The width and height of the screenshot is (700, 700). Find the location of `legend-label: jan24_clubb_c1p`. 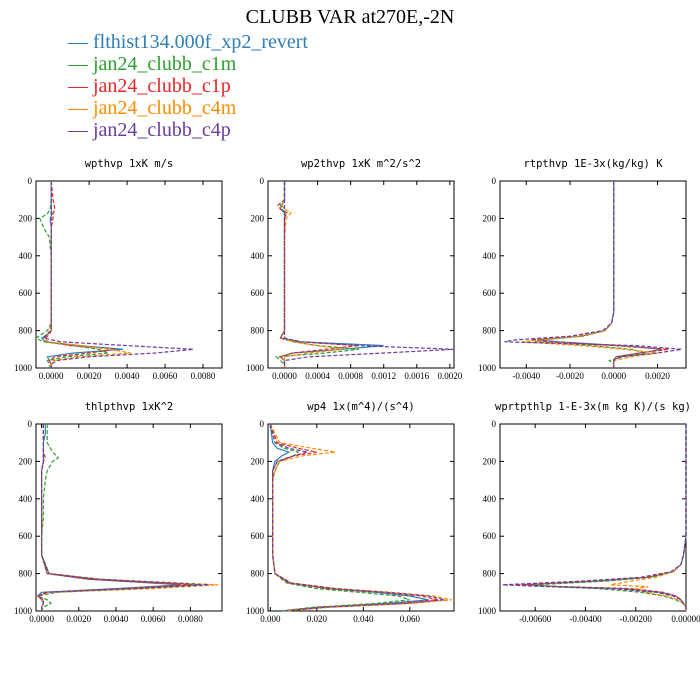

legend-label: jan24_clubb_c1p is located at coordinates (162, 86).